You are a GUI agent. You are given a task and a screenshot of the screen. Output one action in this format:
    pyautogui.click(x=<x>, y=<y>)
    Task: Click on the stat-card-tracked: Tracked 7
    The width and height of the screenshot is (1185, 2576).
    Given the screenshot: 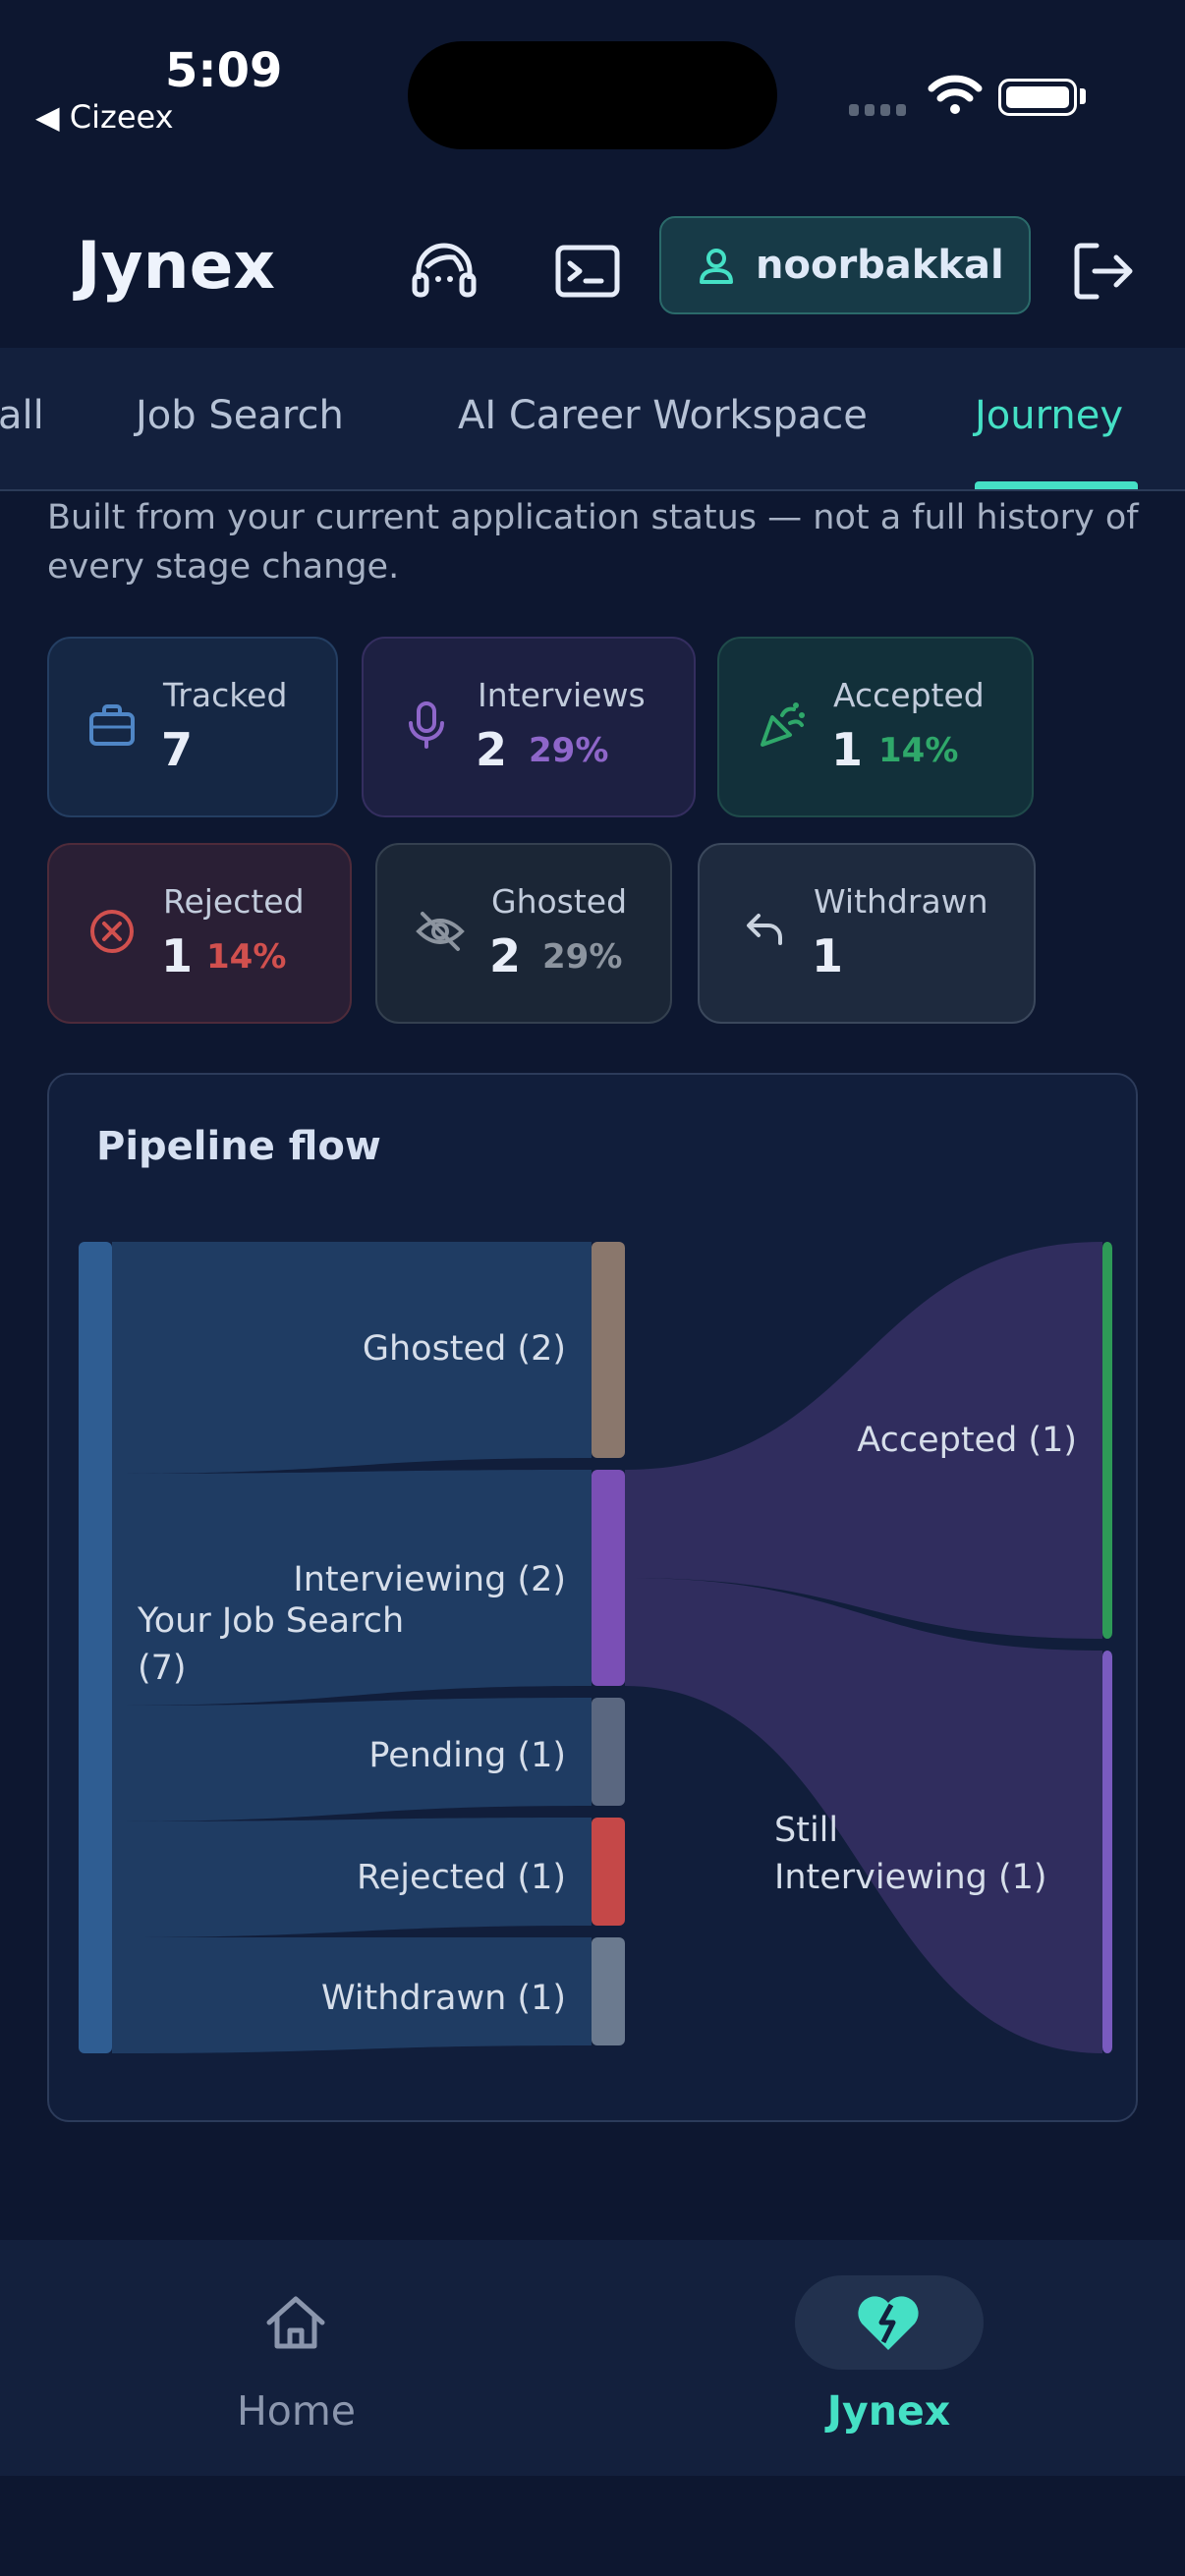 What is the action you would take?
    pyautogui.click(x=193, y=727)
    